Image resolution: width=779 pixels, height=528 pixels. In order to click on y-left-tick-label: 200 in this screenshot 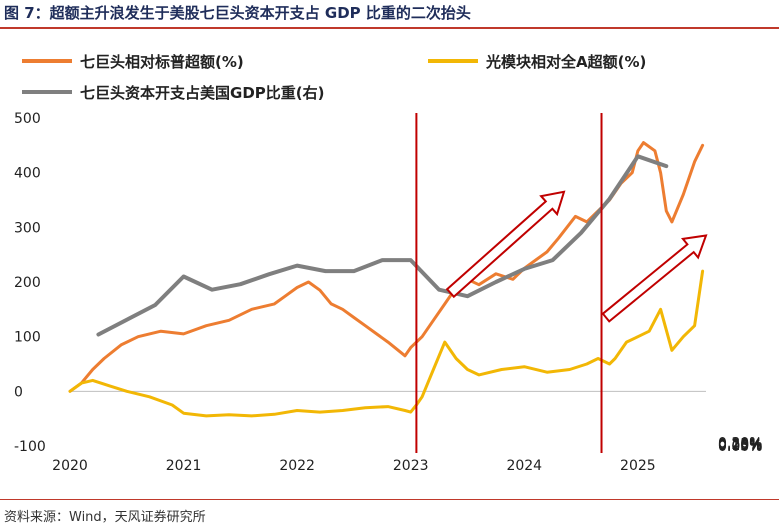, I will do `click(27, 283)`.